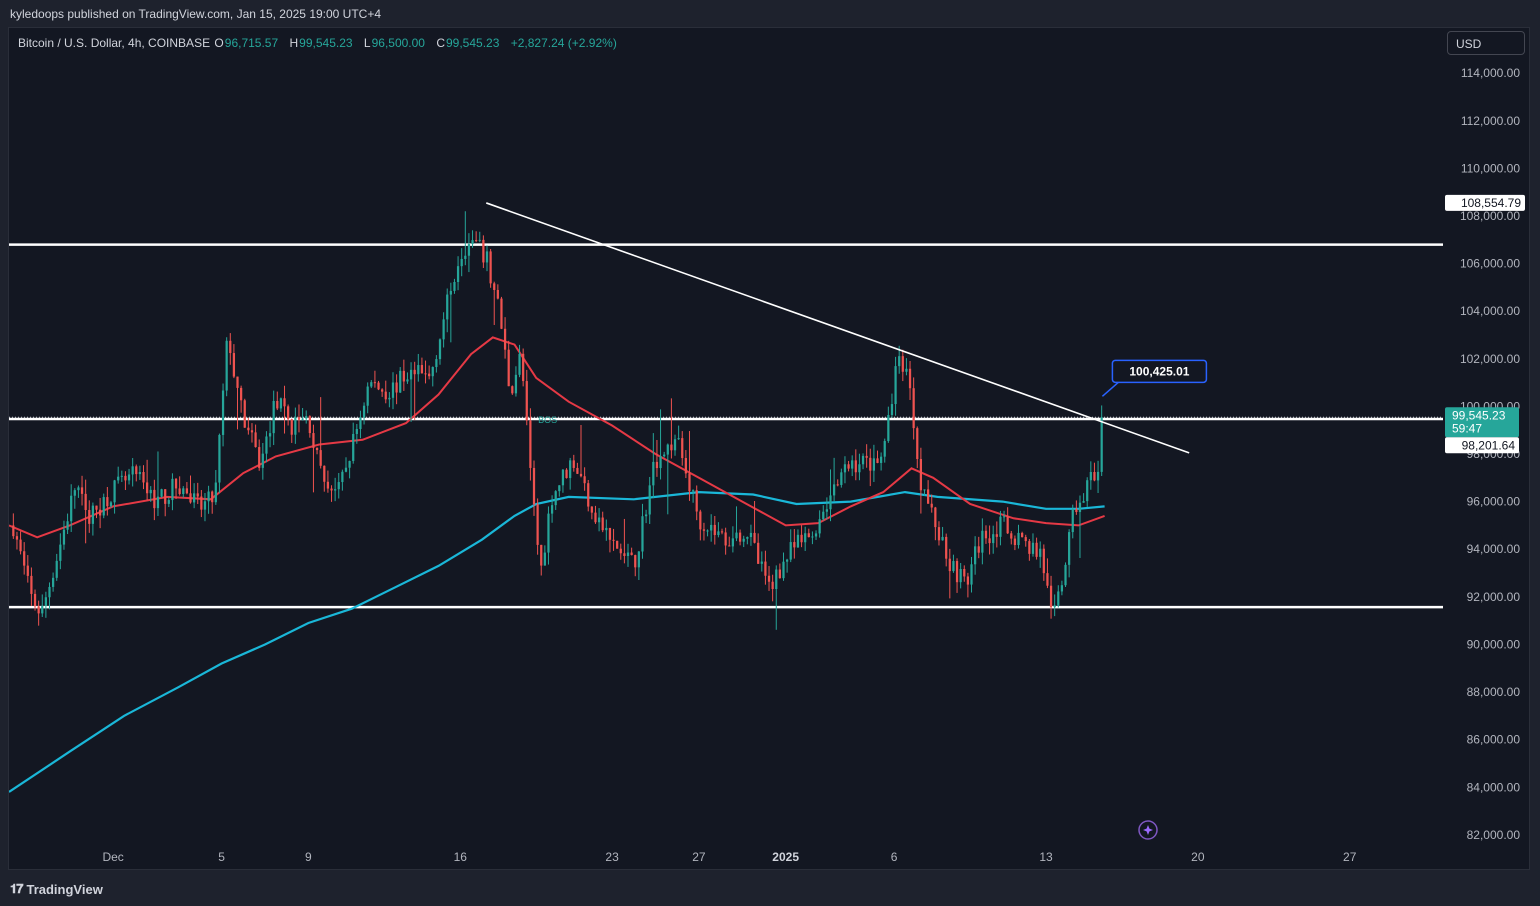  What do you see at coordinates (838, 328) in the screenshot?
I see `descending-trendline` at bounding box center [838, 328].